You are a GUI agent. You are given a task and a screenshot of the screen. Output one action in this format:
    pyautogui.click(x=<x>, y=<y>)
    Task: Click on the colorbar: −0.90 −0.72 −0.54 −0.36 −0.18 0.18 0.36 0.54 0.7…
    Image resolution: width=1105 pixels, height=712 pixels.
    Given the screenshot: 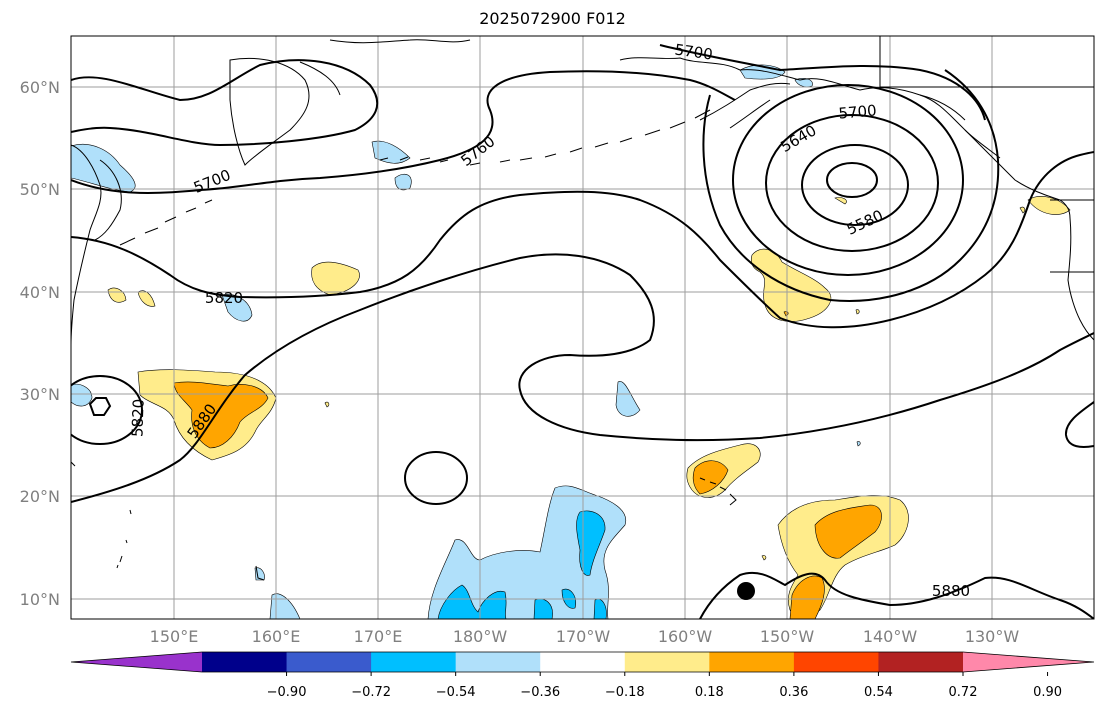 What is the action you would take?
    pyautogui.click(x=582, y=675)
    